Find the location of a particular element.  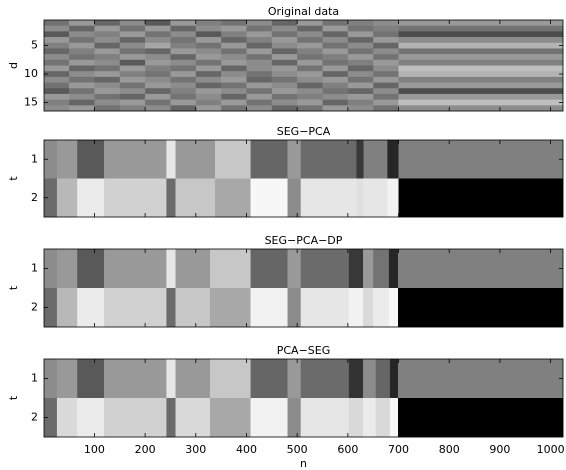

panel-title: PCA−SEG is located at coordinates (304, 350).